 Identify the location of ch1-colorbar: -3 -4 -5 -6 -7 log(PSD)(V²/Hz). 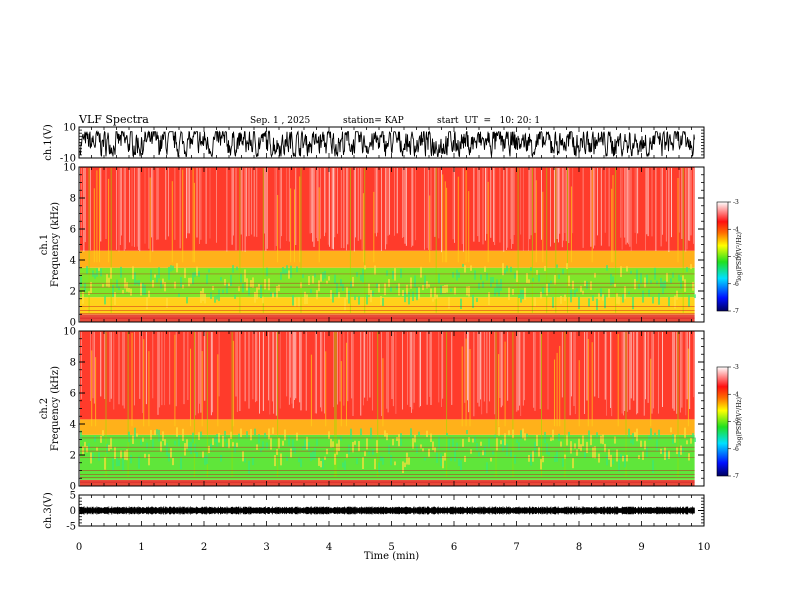
(729, 257).